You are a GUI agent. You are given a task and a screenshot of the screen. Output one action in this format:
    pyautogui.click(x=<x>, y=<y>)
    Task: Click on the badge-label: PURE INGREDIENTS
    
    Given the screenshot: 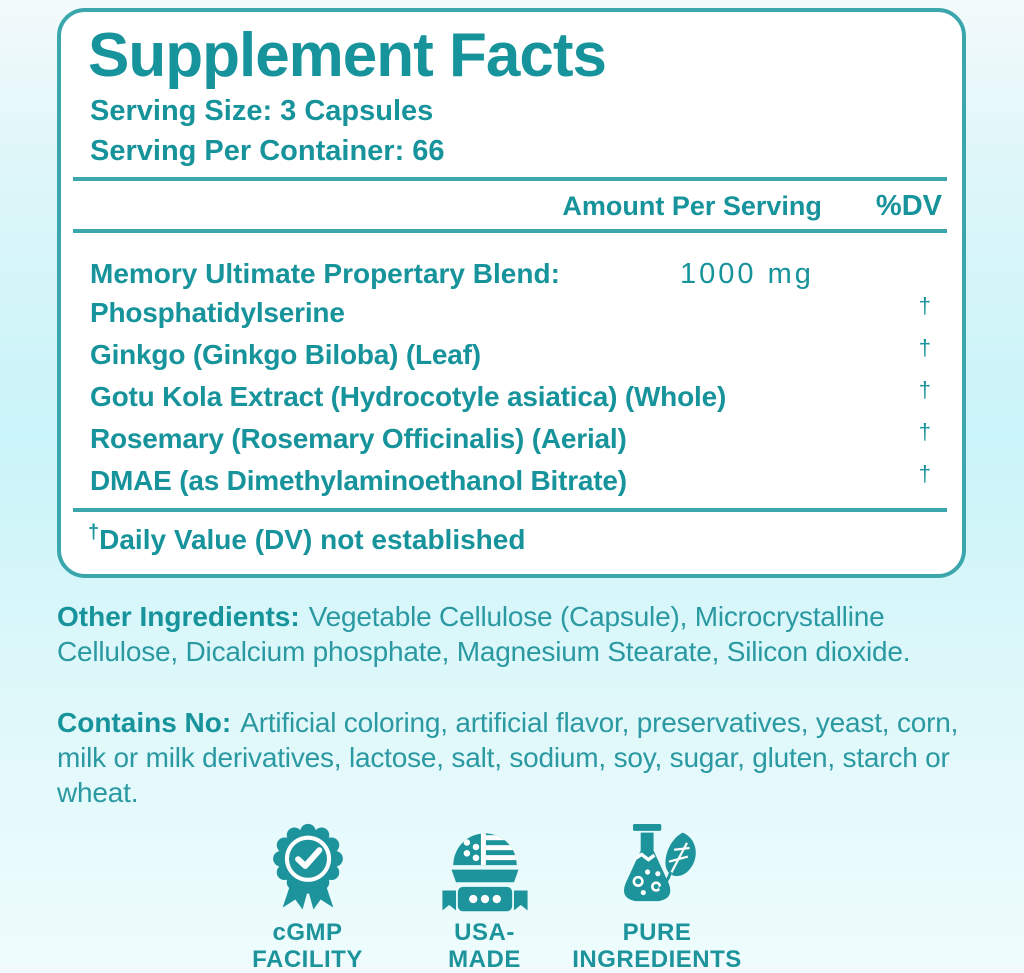 What is the action you would take?
    pyautogui.click(x=657, y=946)
    